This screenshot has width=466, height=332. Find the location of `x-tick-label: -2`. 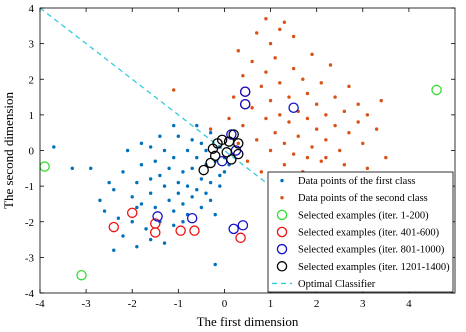

x-tick-label: -2 is located at coordinates (132, 304).